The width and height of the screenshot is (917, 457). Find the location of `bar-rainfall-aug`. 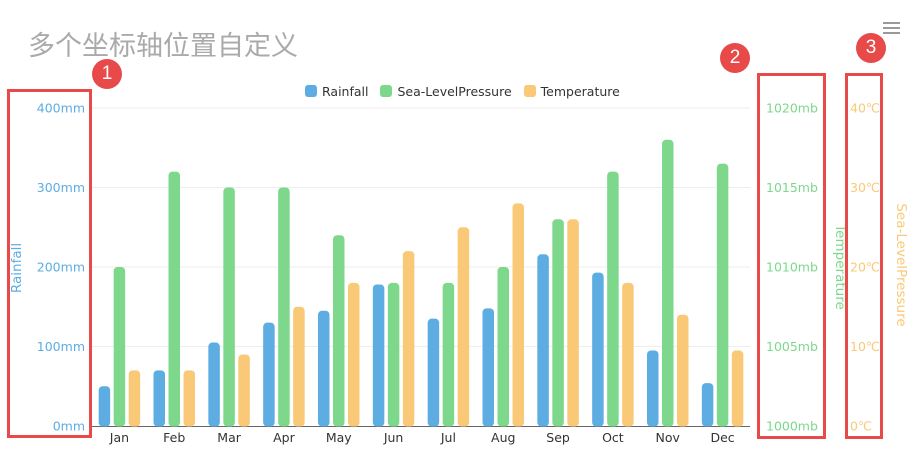

bar-rainfall-aug is located at coordinates (488, 367).